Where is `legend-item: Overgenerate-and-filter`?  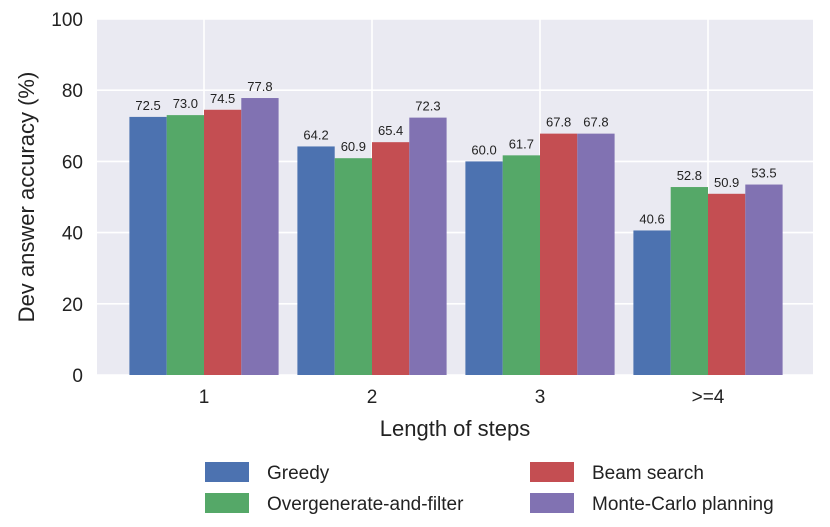
legend-item: Overgenerate-and-filter is located at coordinates (334, 504).